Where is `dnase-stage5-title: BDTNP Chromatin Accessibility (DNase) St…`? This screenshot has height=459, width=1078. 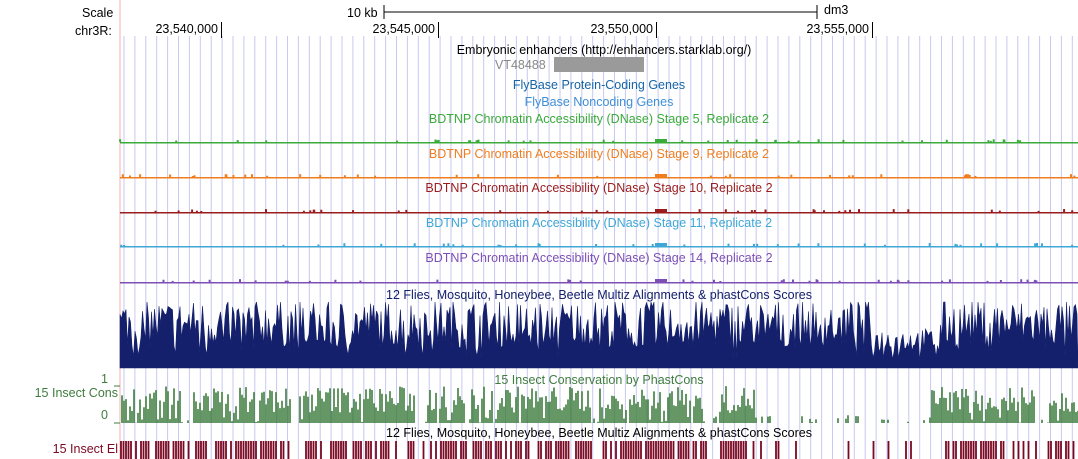
dnase-stage5-title: BDTNP Chromatin Accessibility (DNase) St… is located at coordinates (599, 119).